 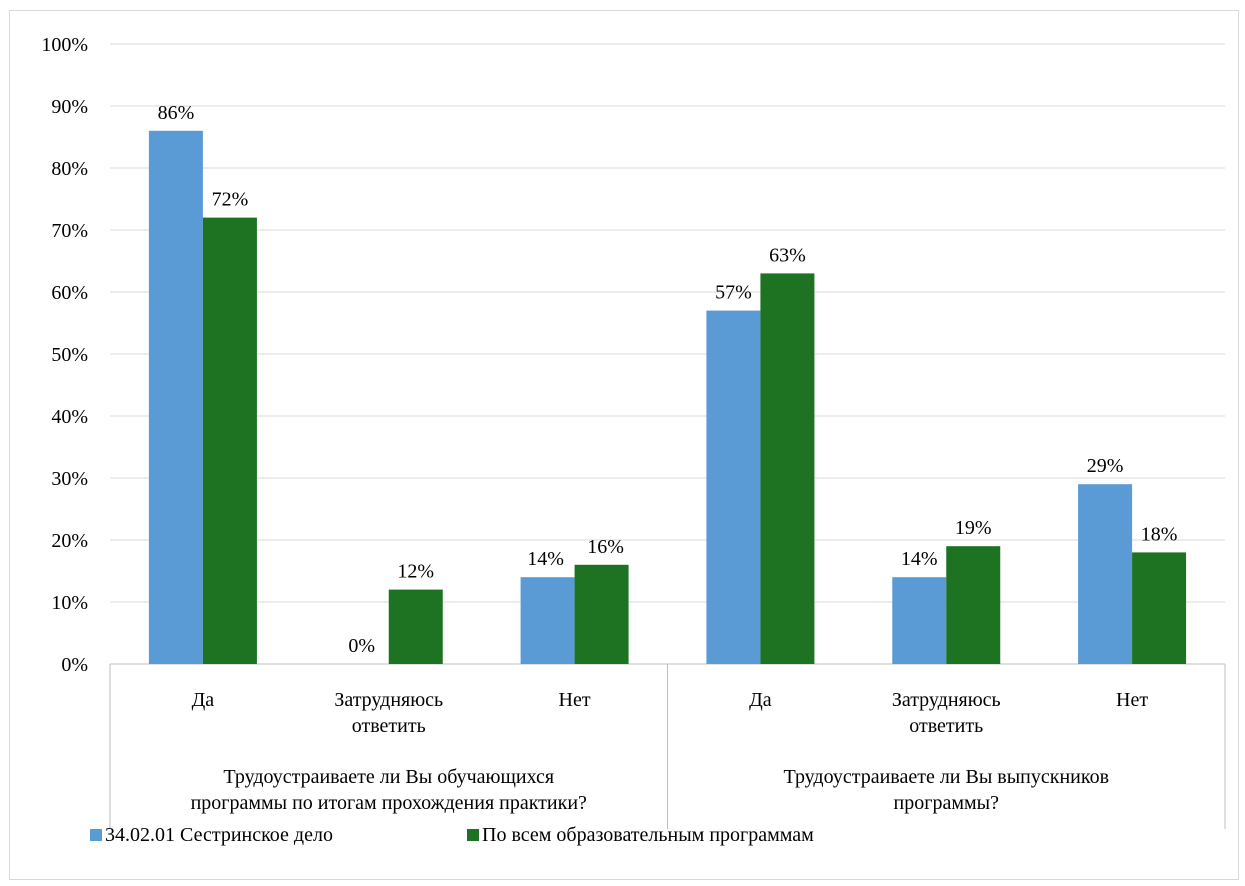 I want to click on data-label-series-2: 18%, so click(x=1159, y=534).